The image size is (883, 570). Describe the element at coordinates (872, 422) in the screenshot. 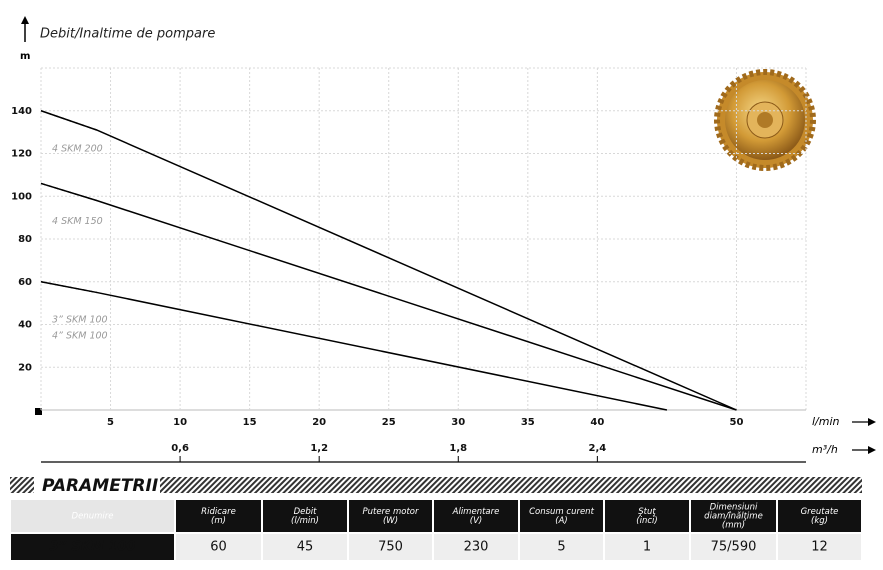

I see `x-arrow-head` at that location.